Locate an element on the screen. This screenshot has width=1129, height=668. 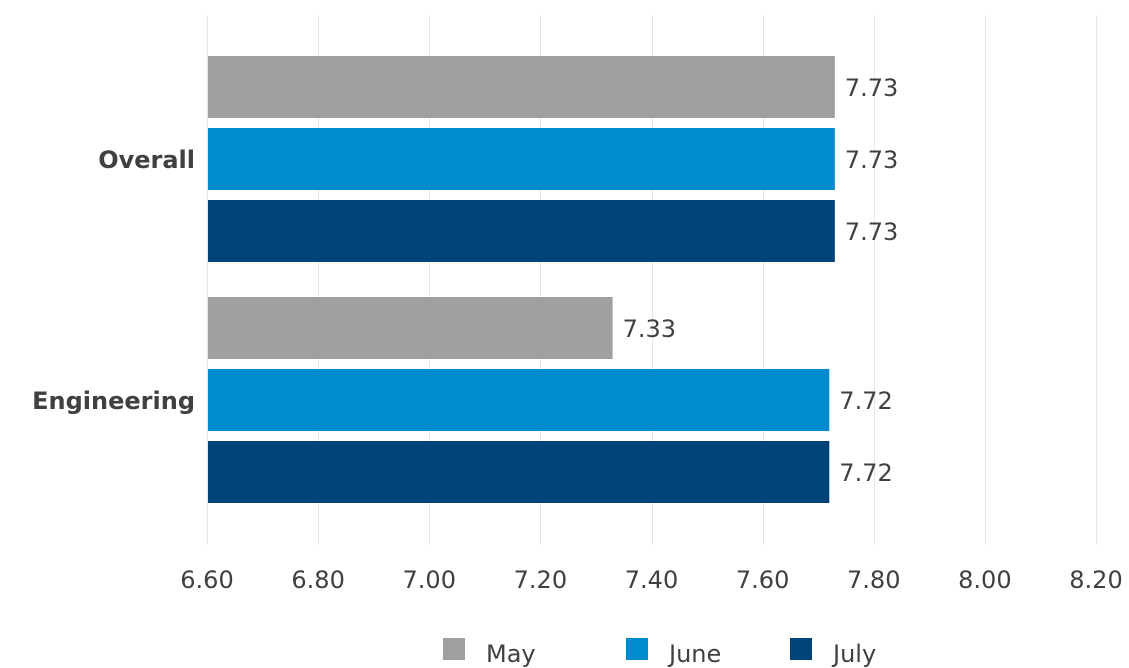
category-labels: Overall Engineering is located at coordinates (113, 280).